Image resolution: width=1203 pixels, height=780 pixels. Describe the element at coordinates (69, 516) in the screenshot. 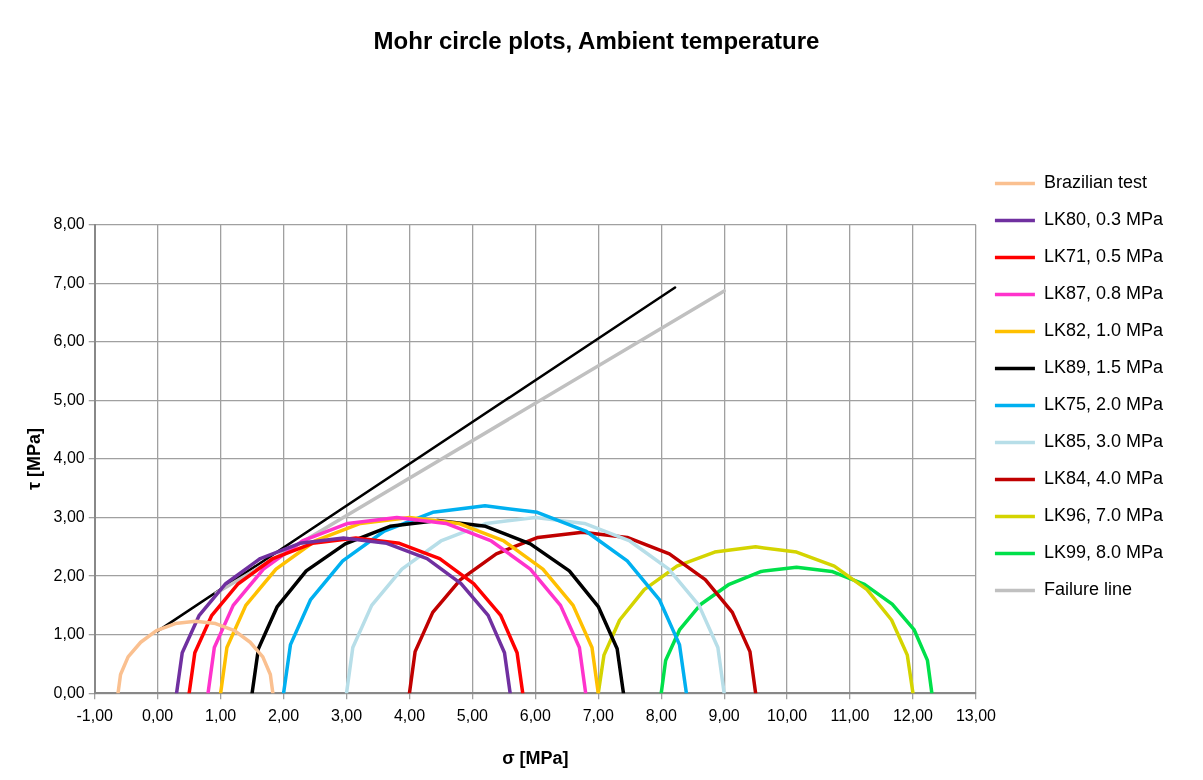

I see `y-tick-label: 3,00` at that location.